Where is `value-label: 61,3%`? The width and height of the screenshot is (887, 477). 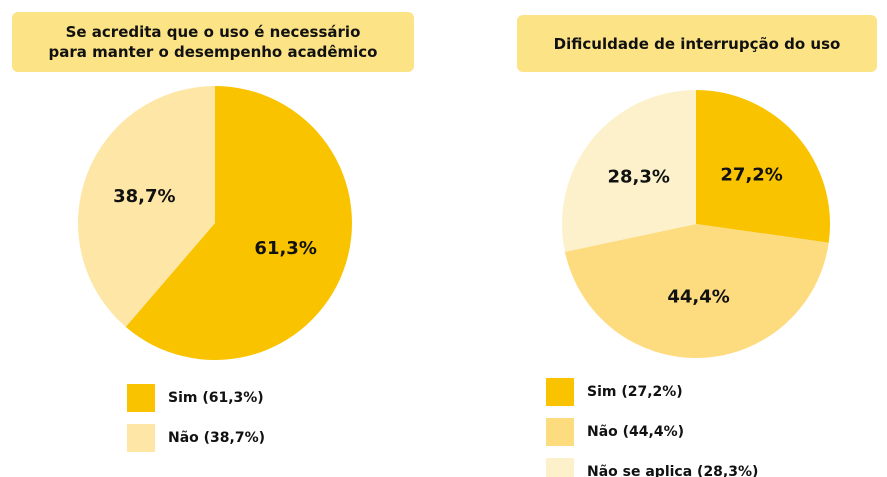
value-label: 61,3% is located at coordinates (285, 248).